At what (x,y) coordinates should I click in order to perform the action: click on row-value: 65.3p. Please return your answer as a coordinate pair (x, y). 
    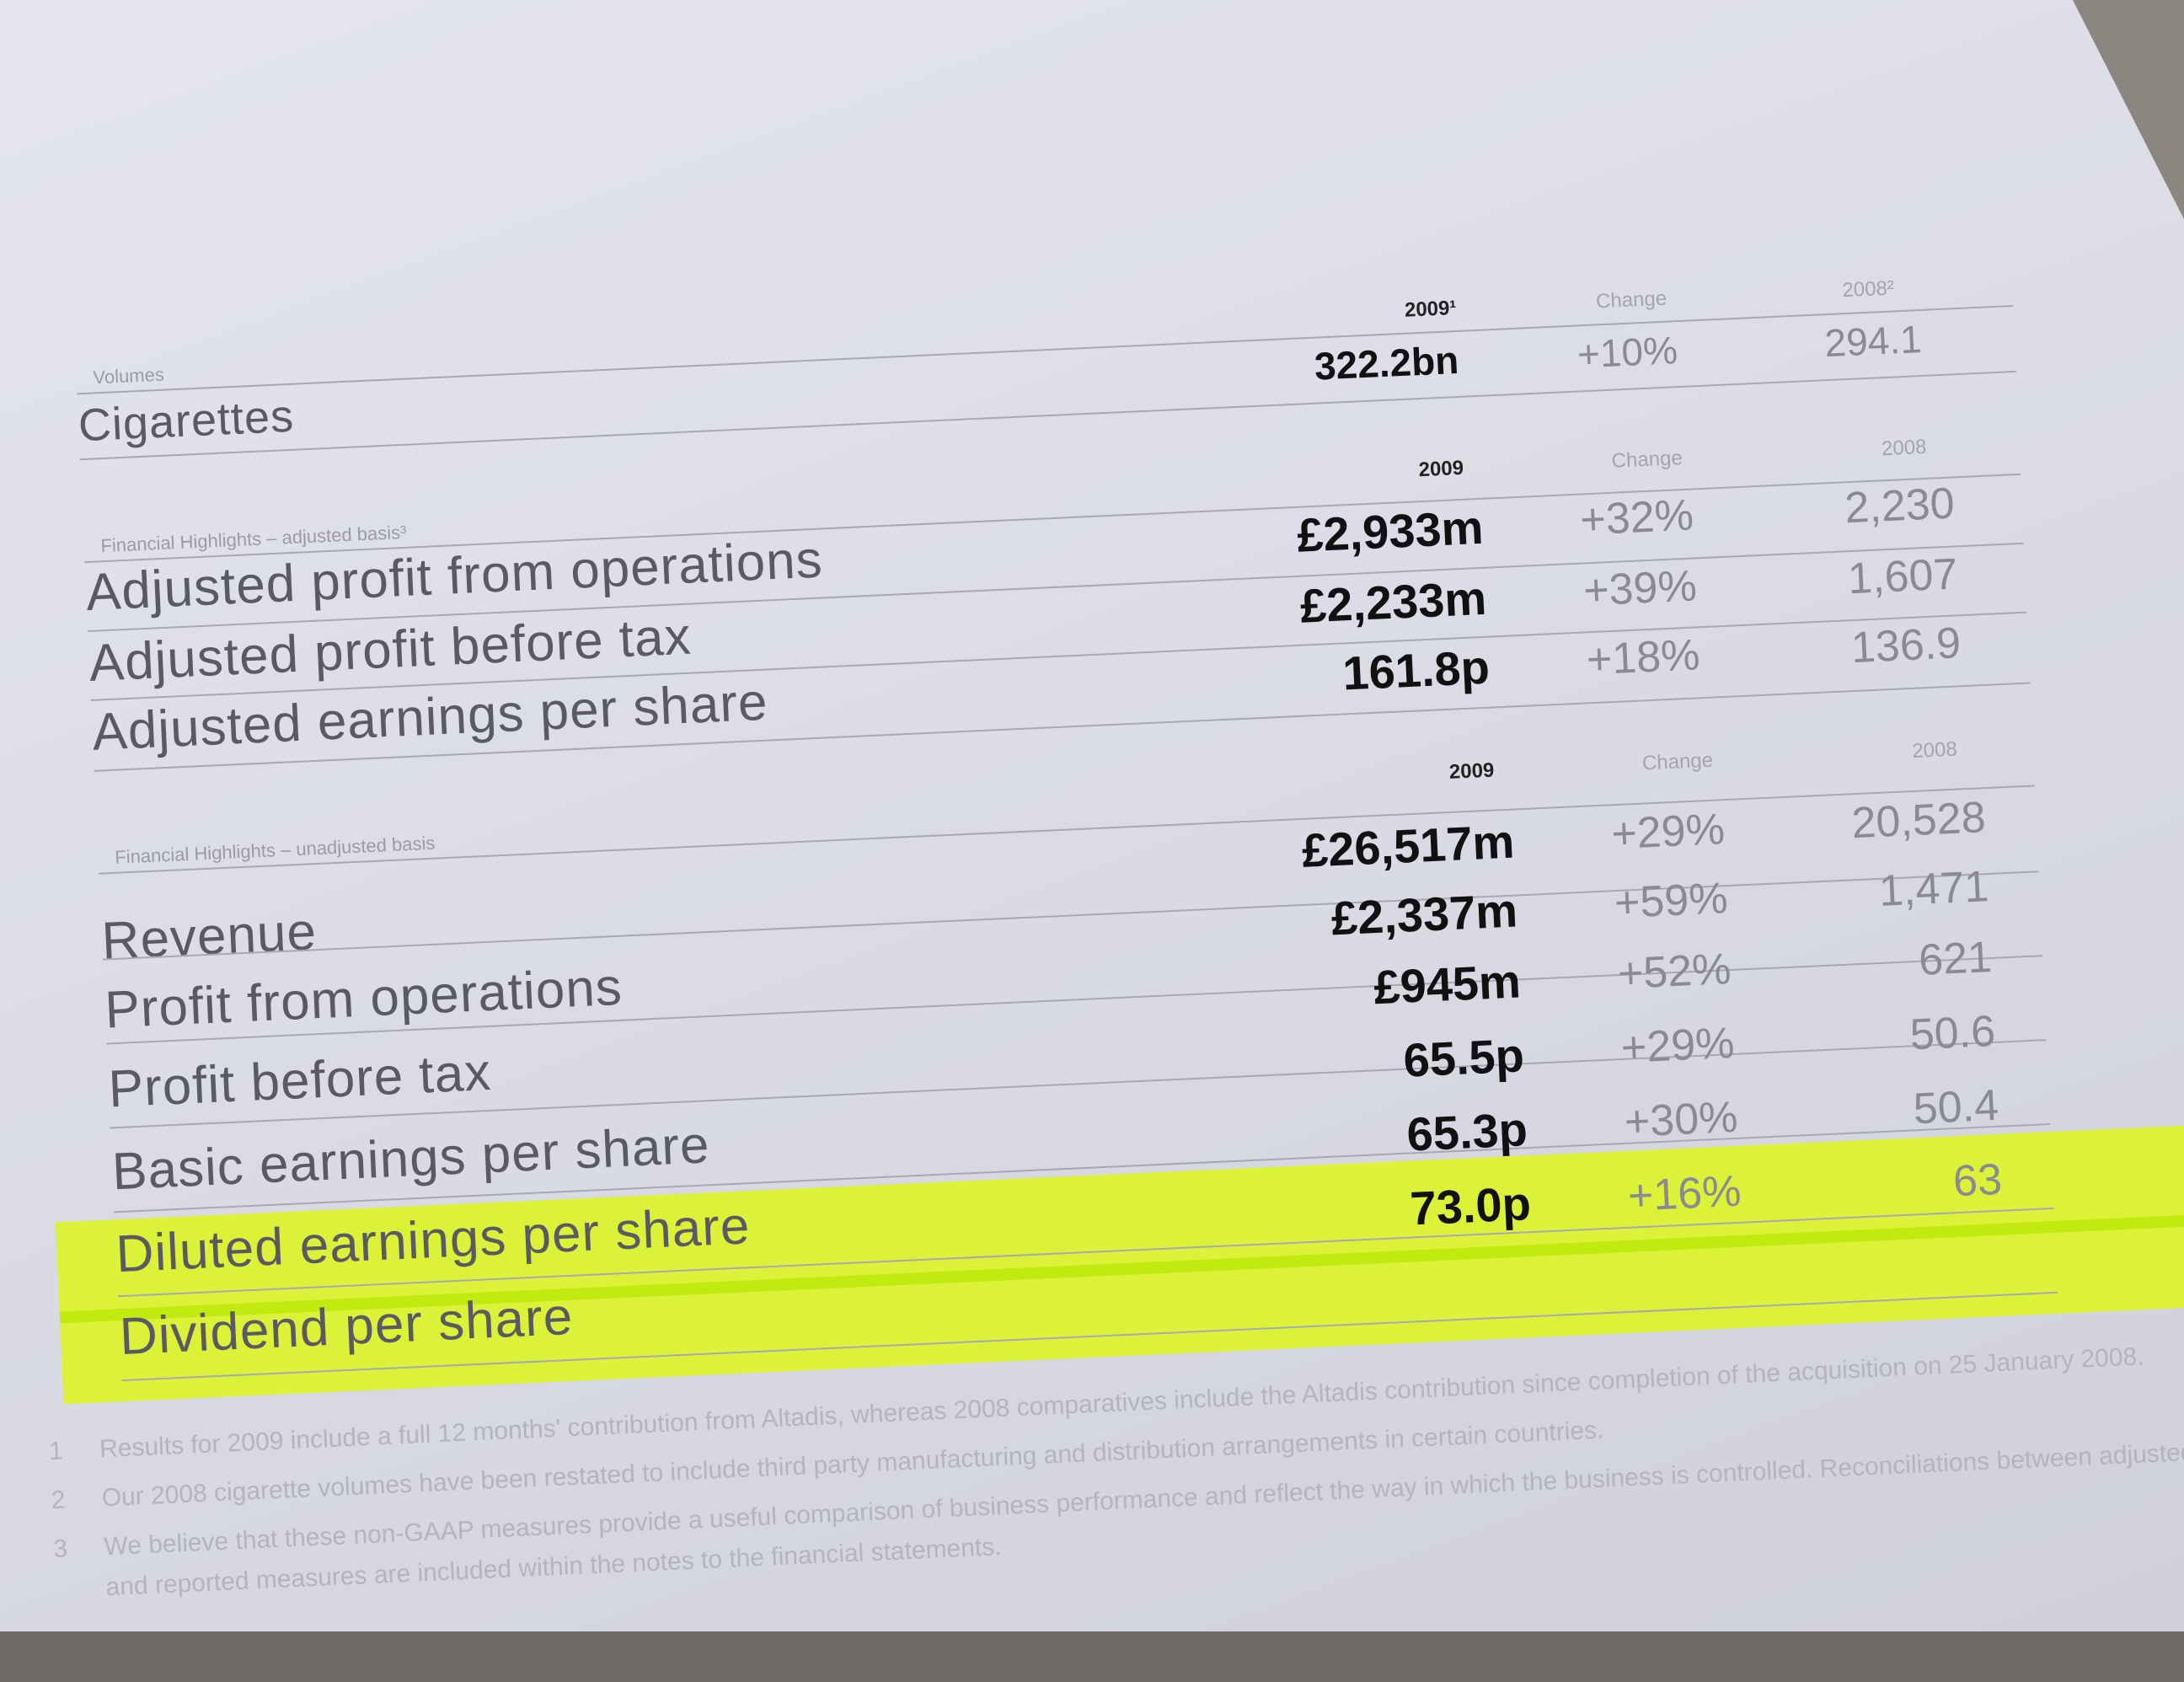
    Looking at the image, I should click on (1467, 1131).